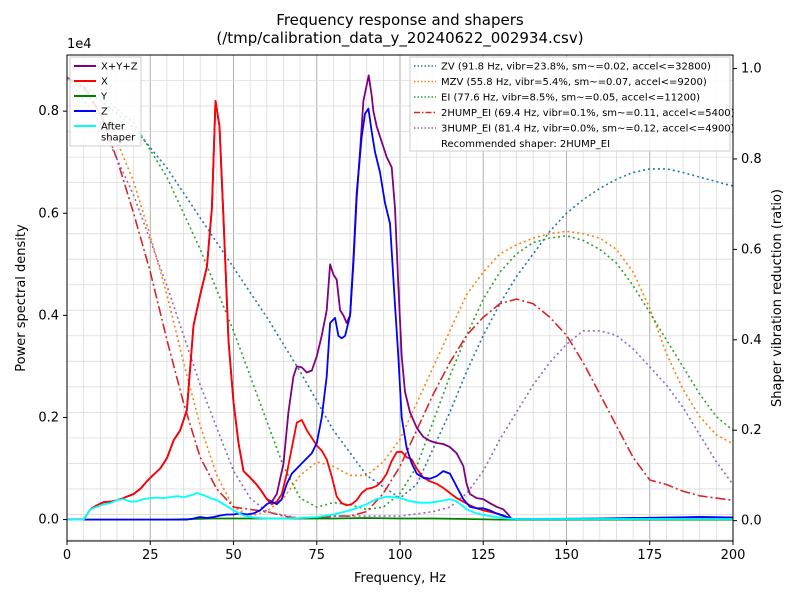 This screenshot has height=600, width=800. I want to click on x-tick-label: 75, so click(316, 555).